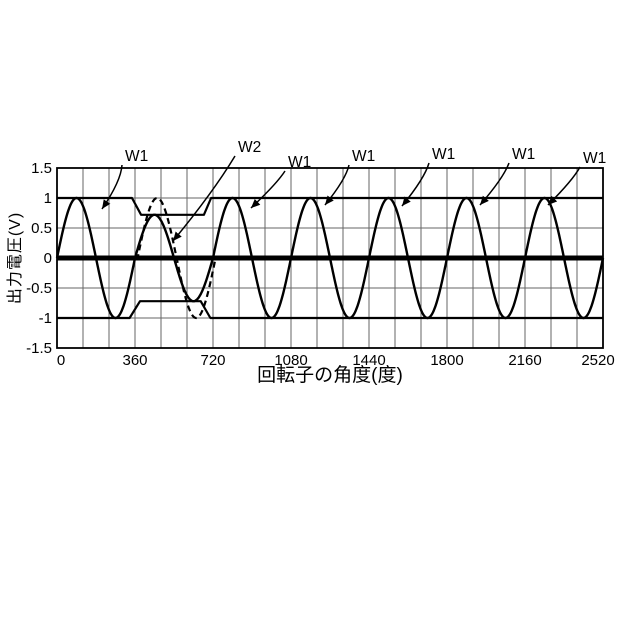 The width and height of the screenshot is (640, 640). I want to click on wave-label-w2: W2, so click(249, 147).